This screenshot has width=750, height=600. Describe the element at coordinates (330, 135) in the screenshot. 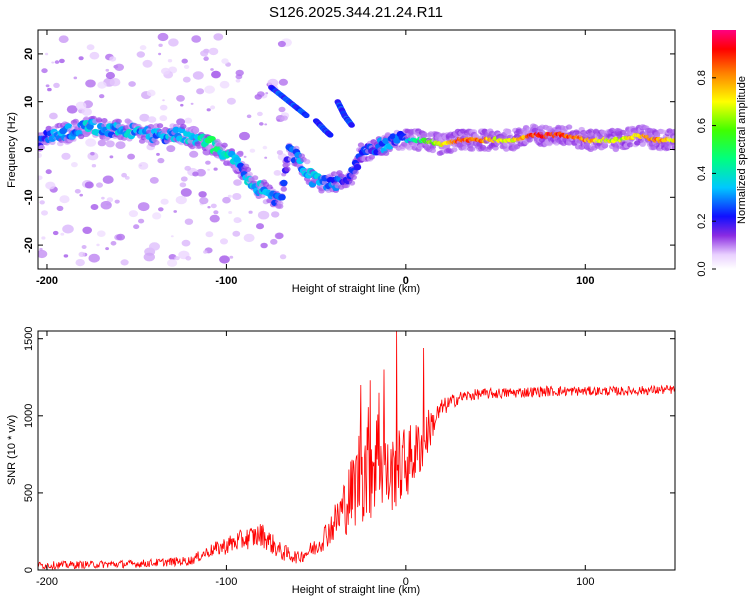

I see `branch-cell` at that location.